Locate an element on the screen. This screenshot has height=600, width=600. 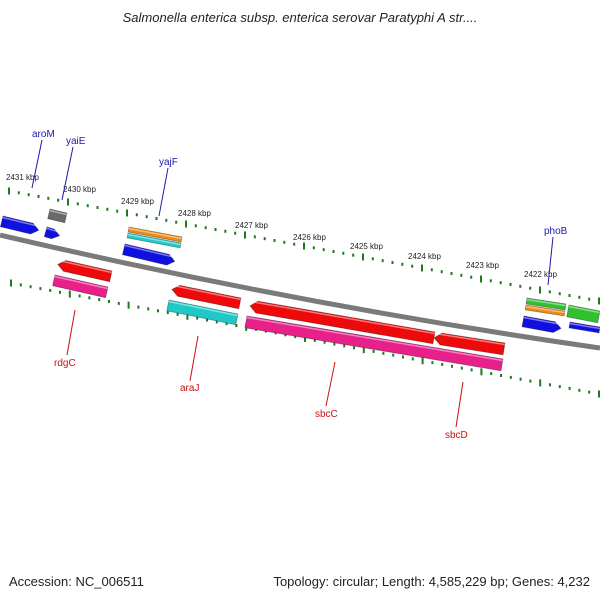
gene-bar-araJ is located at coordinates (202, 312).